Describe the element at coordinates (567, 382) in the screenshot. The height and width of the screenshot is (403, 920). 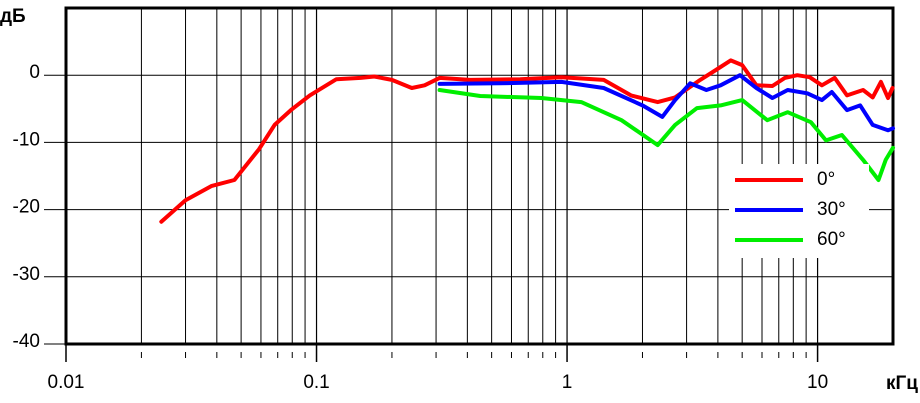
I see `x-tick-label: 1` at that location.